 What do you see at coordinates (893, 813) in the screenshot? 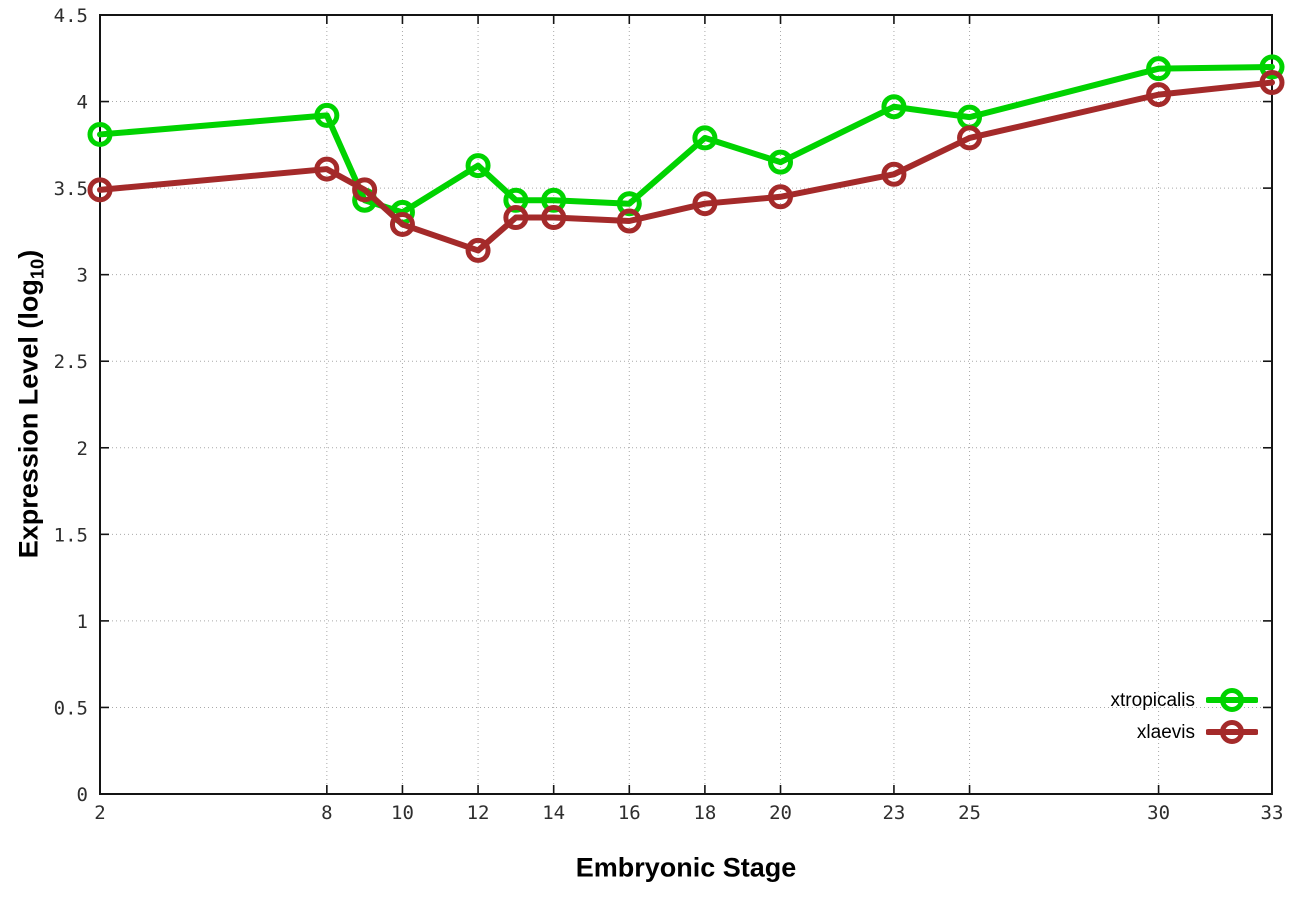
I see `x-tick-label: 23` at bounding box center [893, 813].